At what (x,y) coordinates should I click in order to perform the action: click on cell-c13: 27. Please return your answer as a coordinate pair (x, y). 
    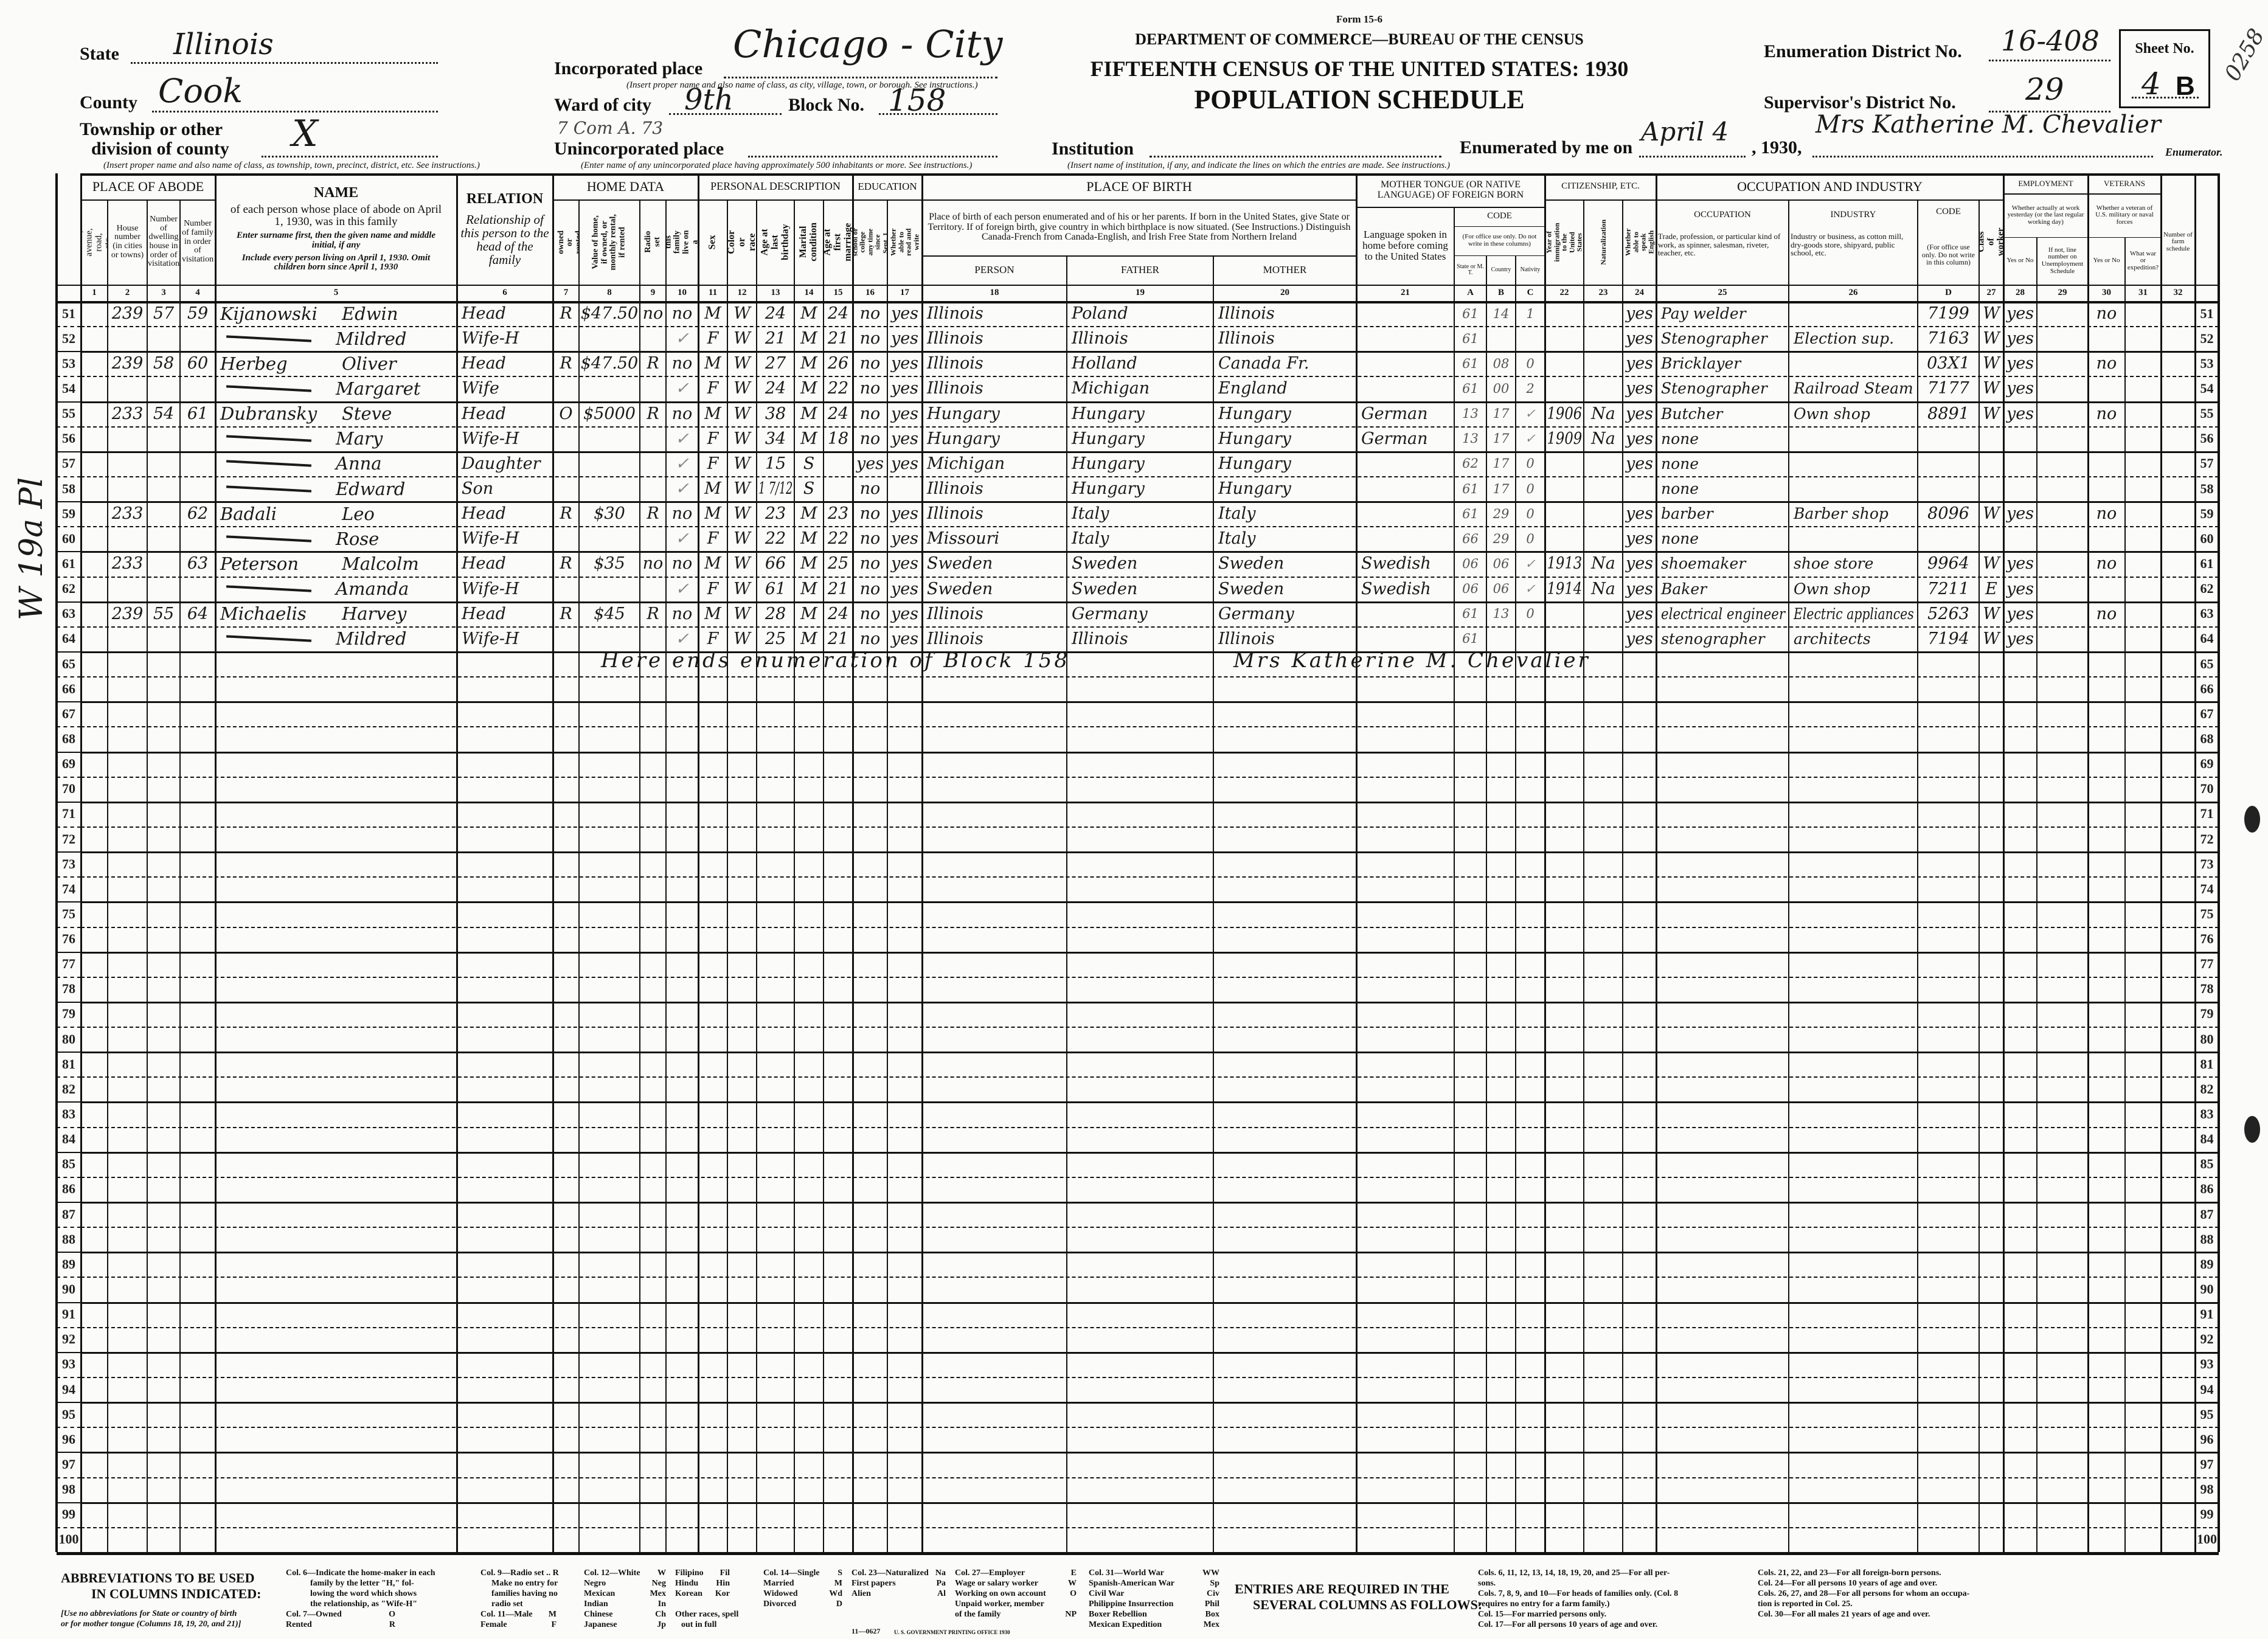
    Looking at the image, I should click on (775, 363).